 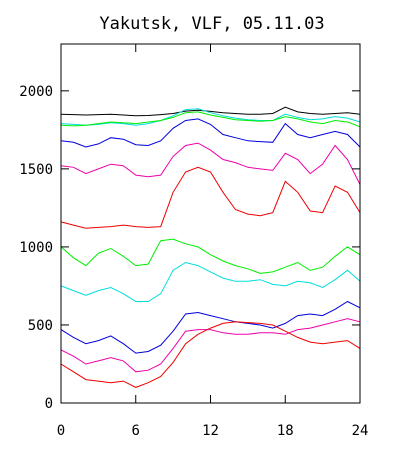 I want to click on x-tick-label: 12, so click(x=210, y=431).